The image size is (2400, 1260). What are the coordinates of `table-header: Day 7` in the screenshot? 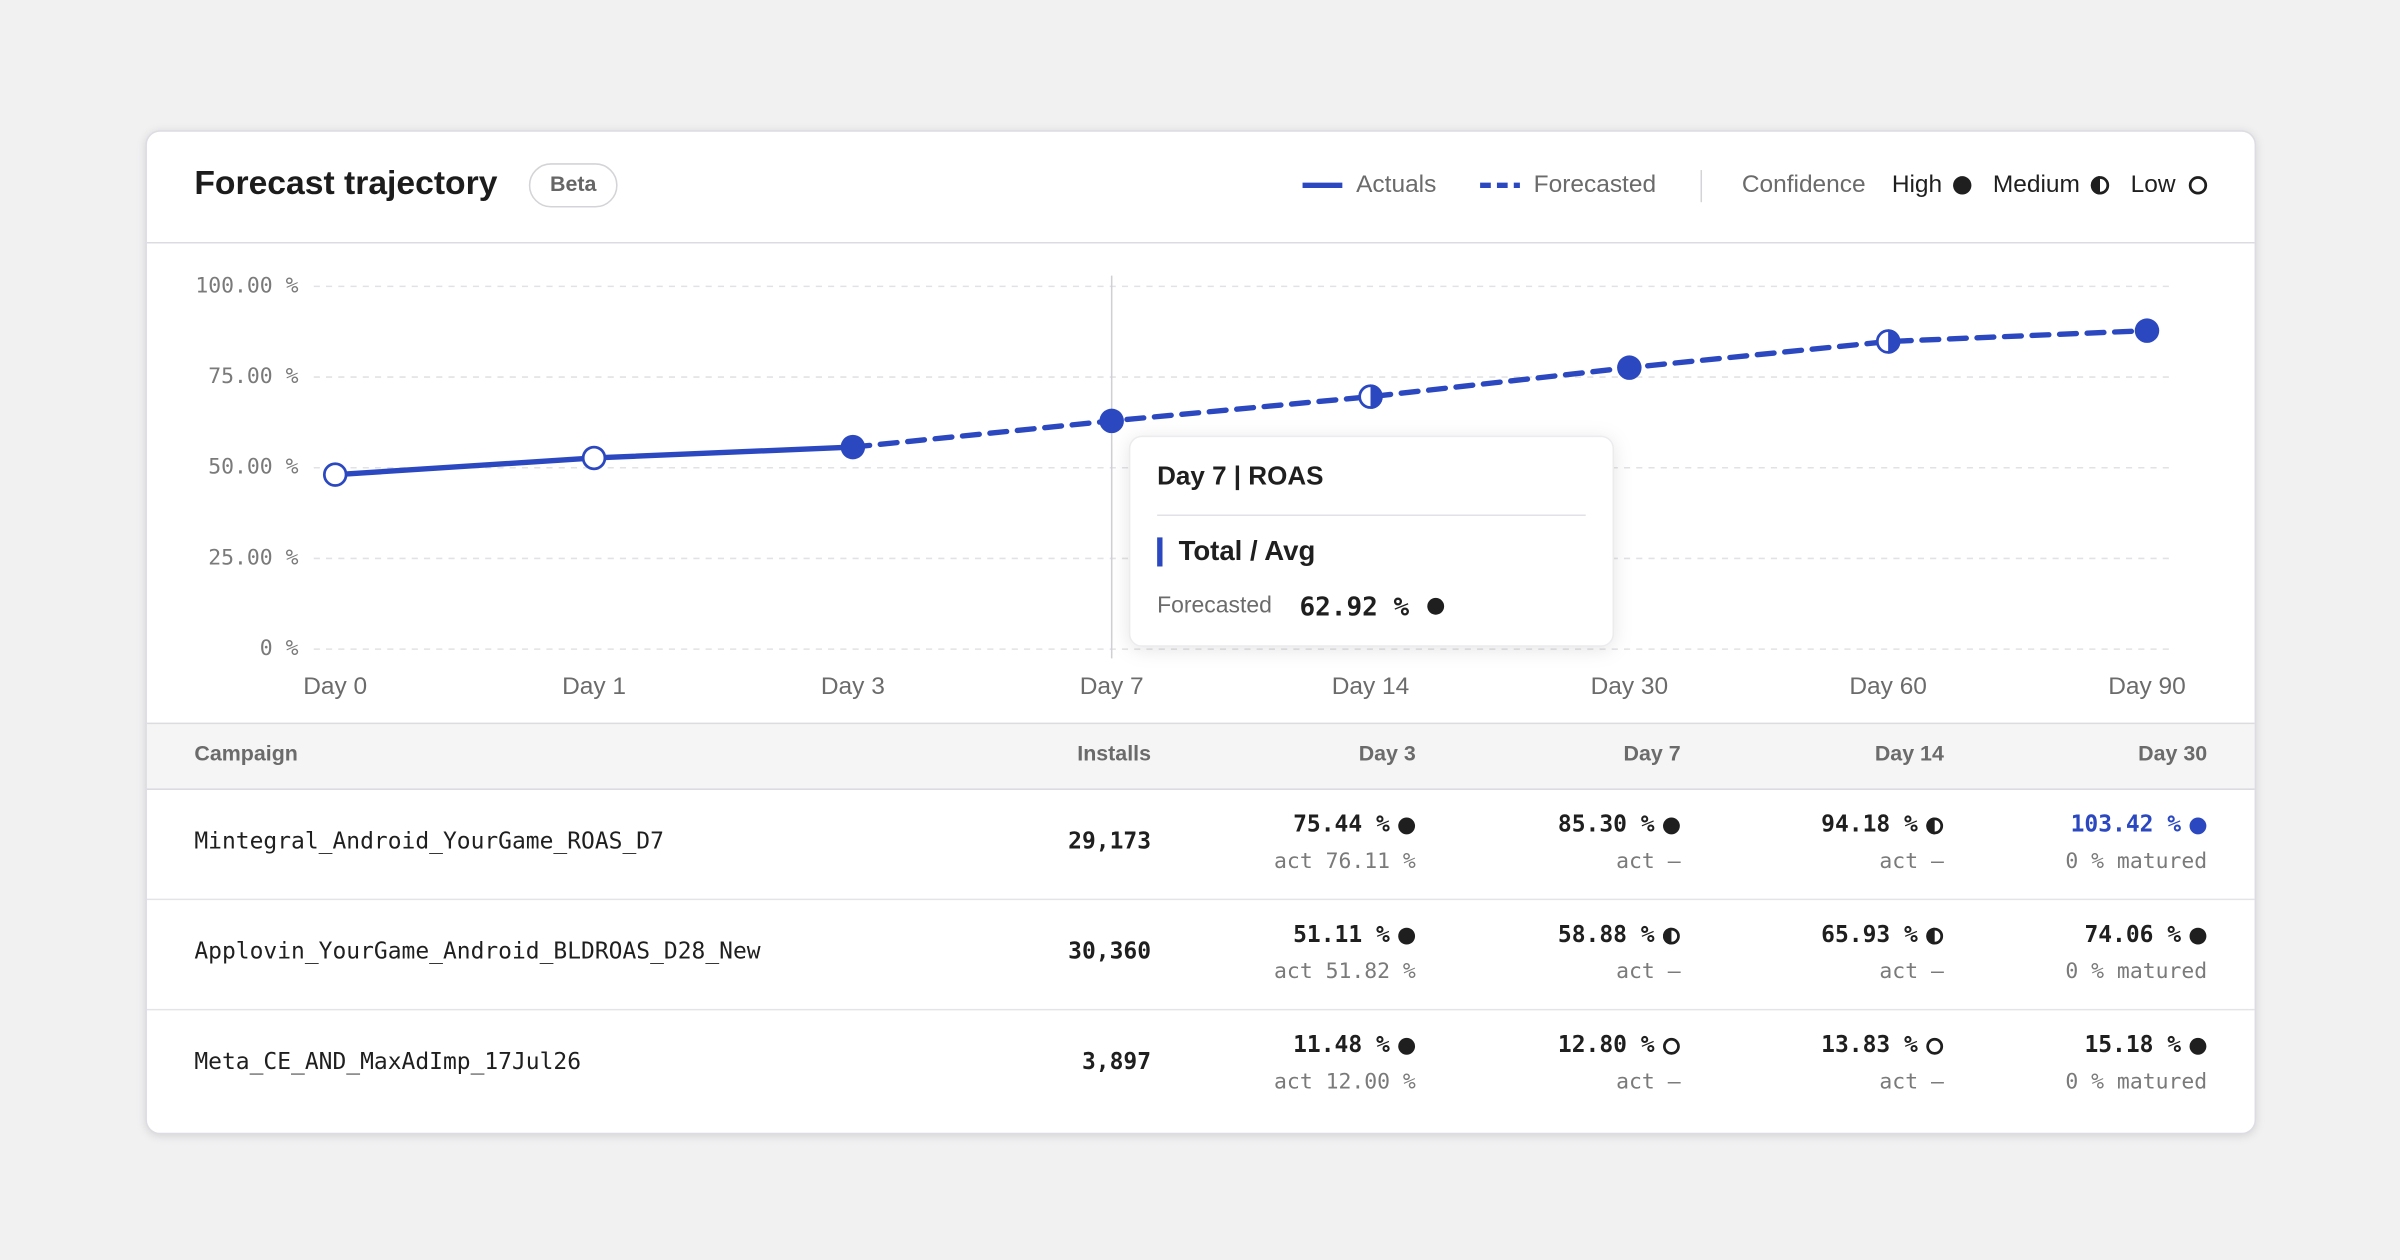 It's located at (1651, 753).